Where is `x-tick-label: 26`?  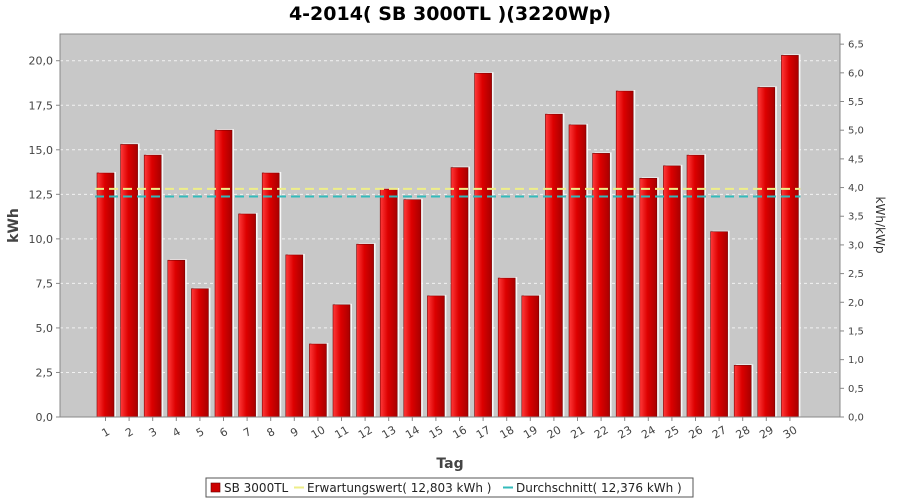 x-tick-label: 26 is located at coordinates (695, 432).